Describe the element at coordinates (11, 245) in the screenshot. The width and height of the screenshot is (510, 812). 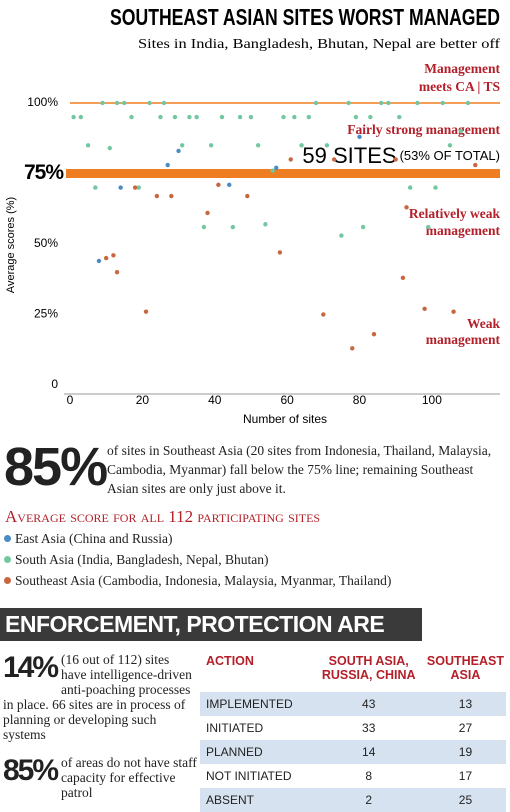
I see `y-axis-label: Average scores (%)` at that location.